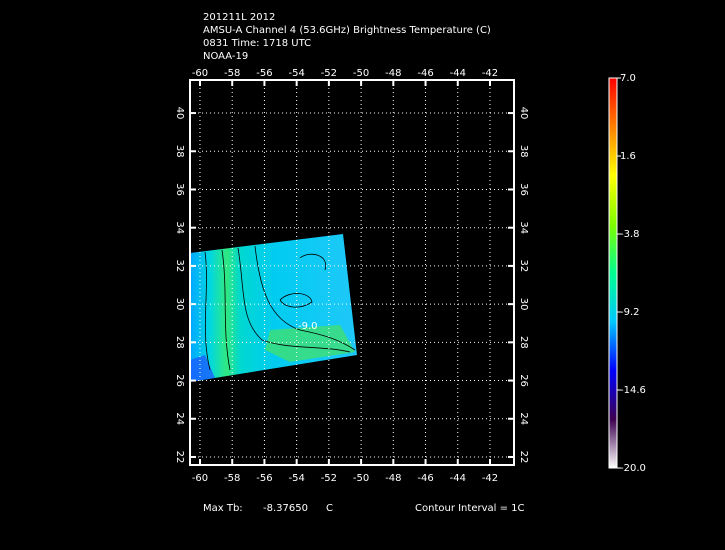 The height and width of the screenshot is (550, 725). What do you see at coordinates (630, 234) in the screenshot?
I see `colorbar-tick-label: -3.8` at bounding box center [630, 234].